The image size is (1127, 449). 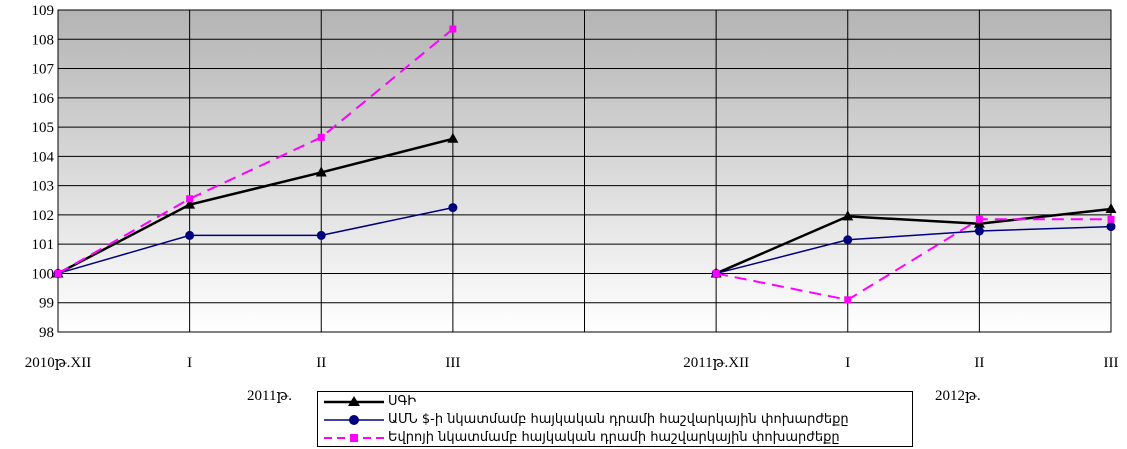 What do you see at coordinates (402, 401) in the screenshot?
I see `legend-label-cpi: ՍԳԻ` at bounding box center [402, 401].